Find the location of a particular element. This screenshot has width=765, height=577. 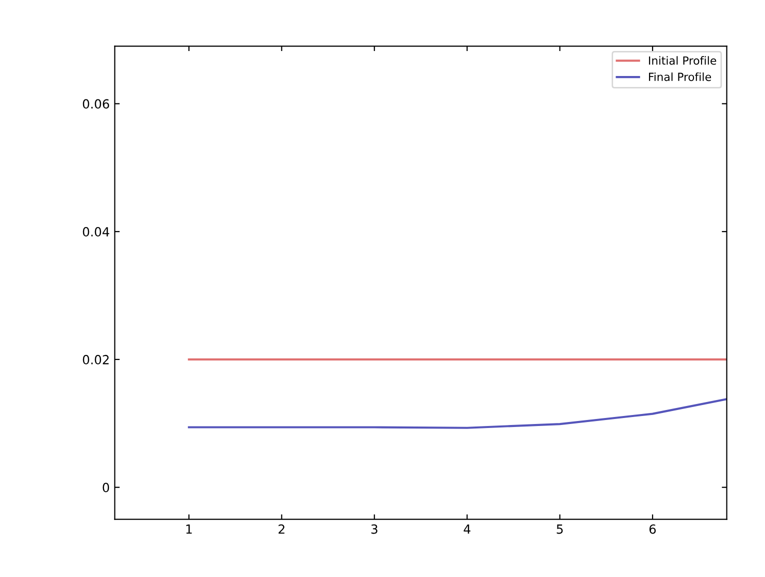

x-tick-label: 3 is located at coordinates (374, 529).